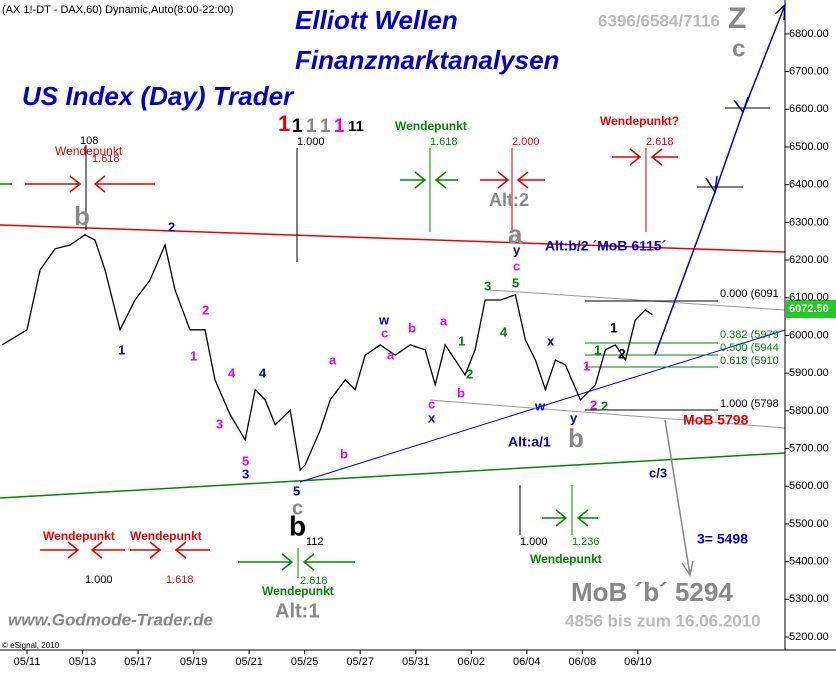  What do you see at coordinates (83, 662) in the screenshot?
I see `x-tick-label: 05/13` at bounding box center [83, 662].